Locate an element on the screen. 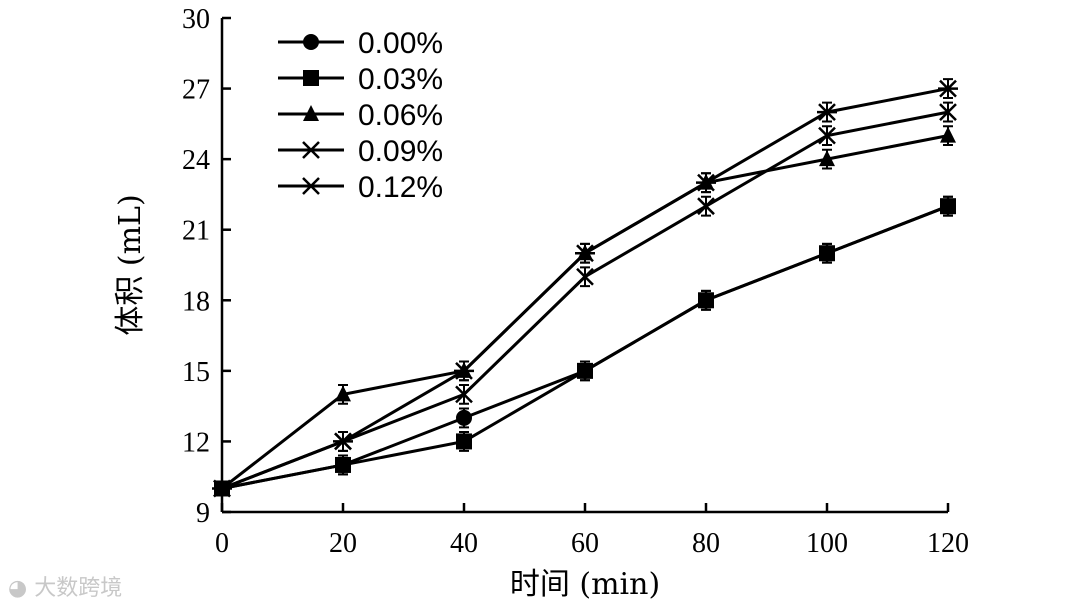 The height and width of the screenshot is (607, 1080). y-tick-label: 9 is located at coordinates (203, 513).